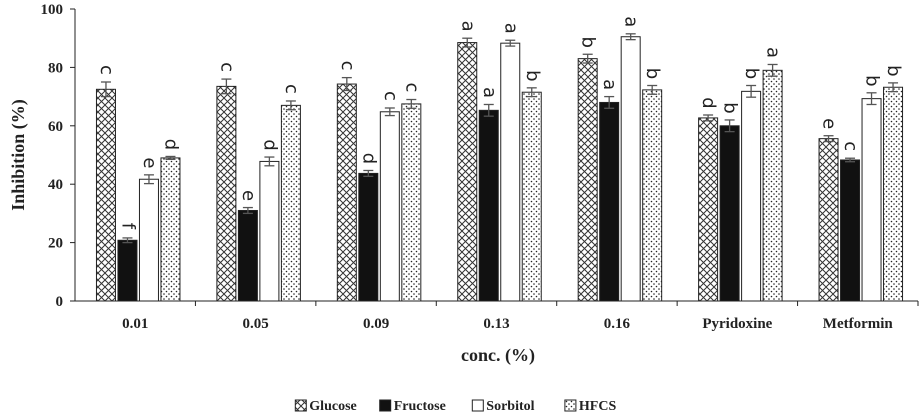  I want to click on y-tick-label: 80, so click(55, 68).